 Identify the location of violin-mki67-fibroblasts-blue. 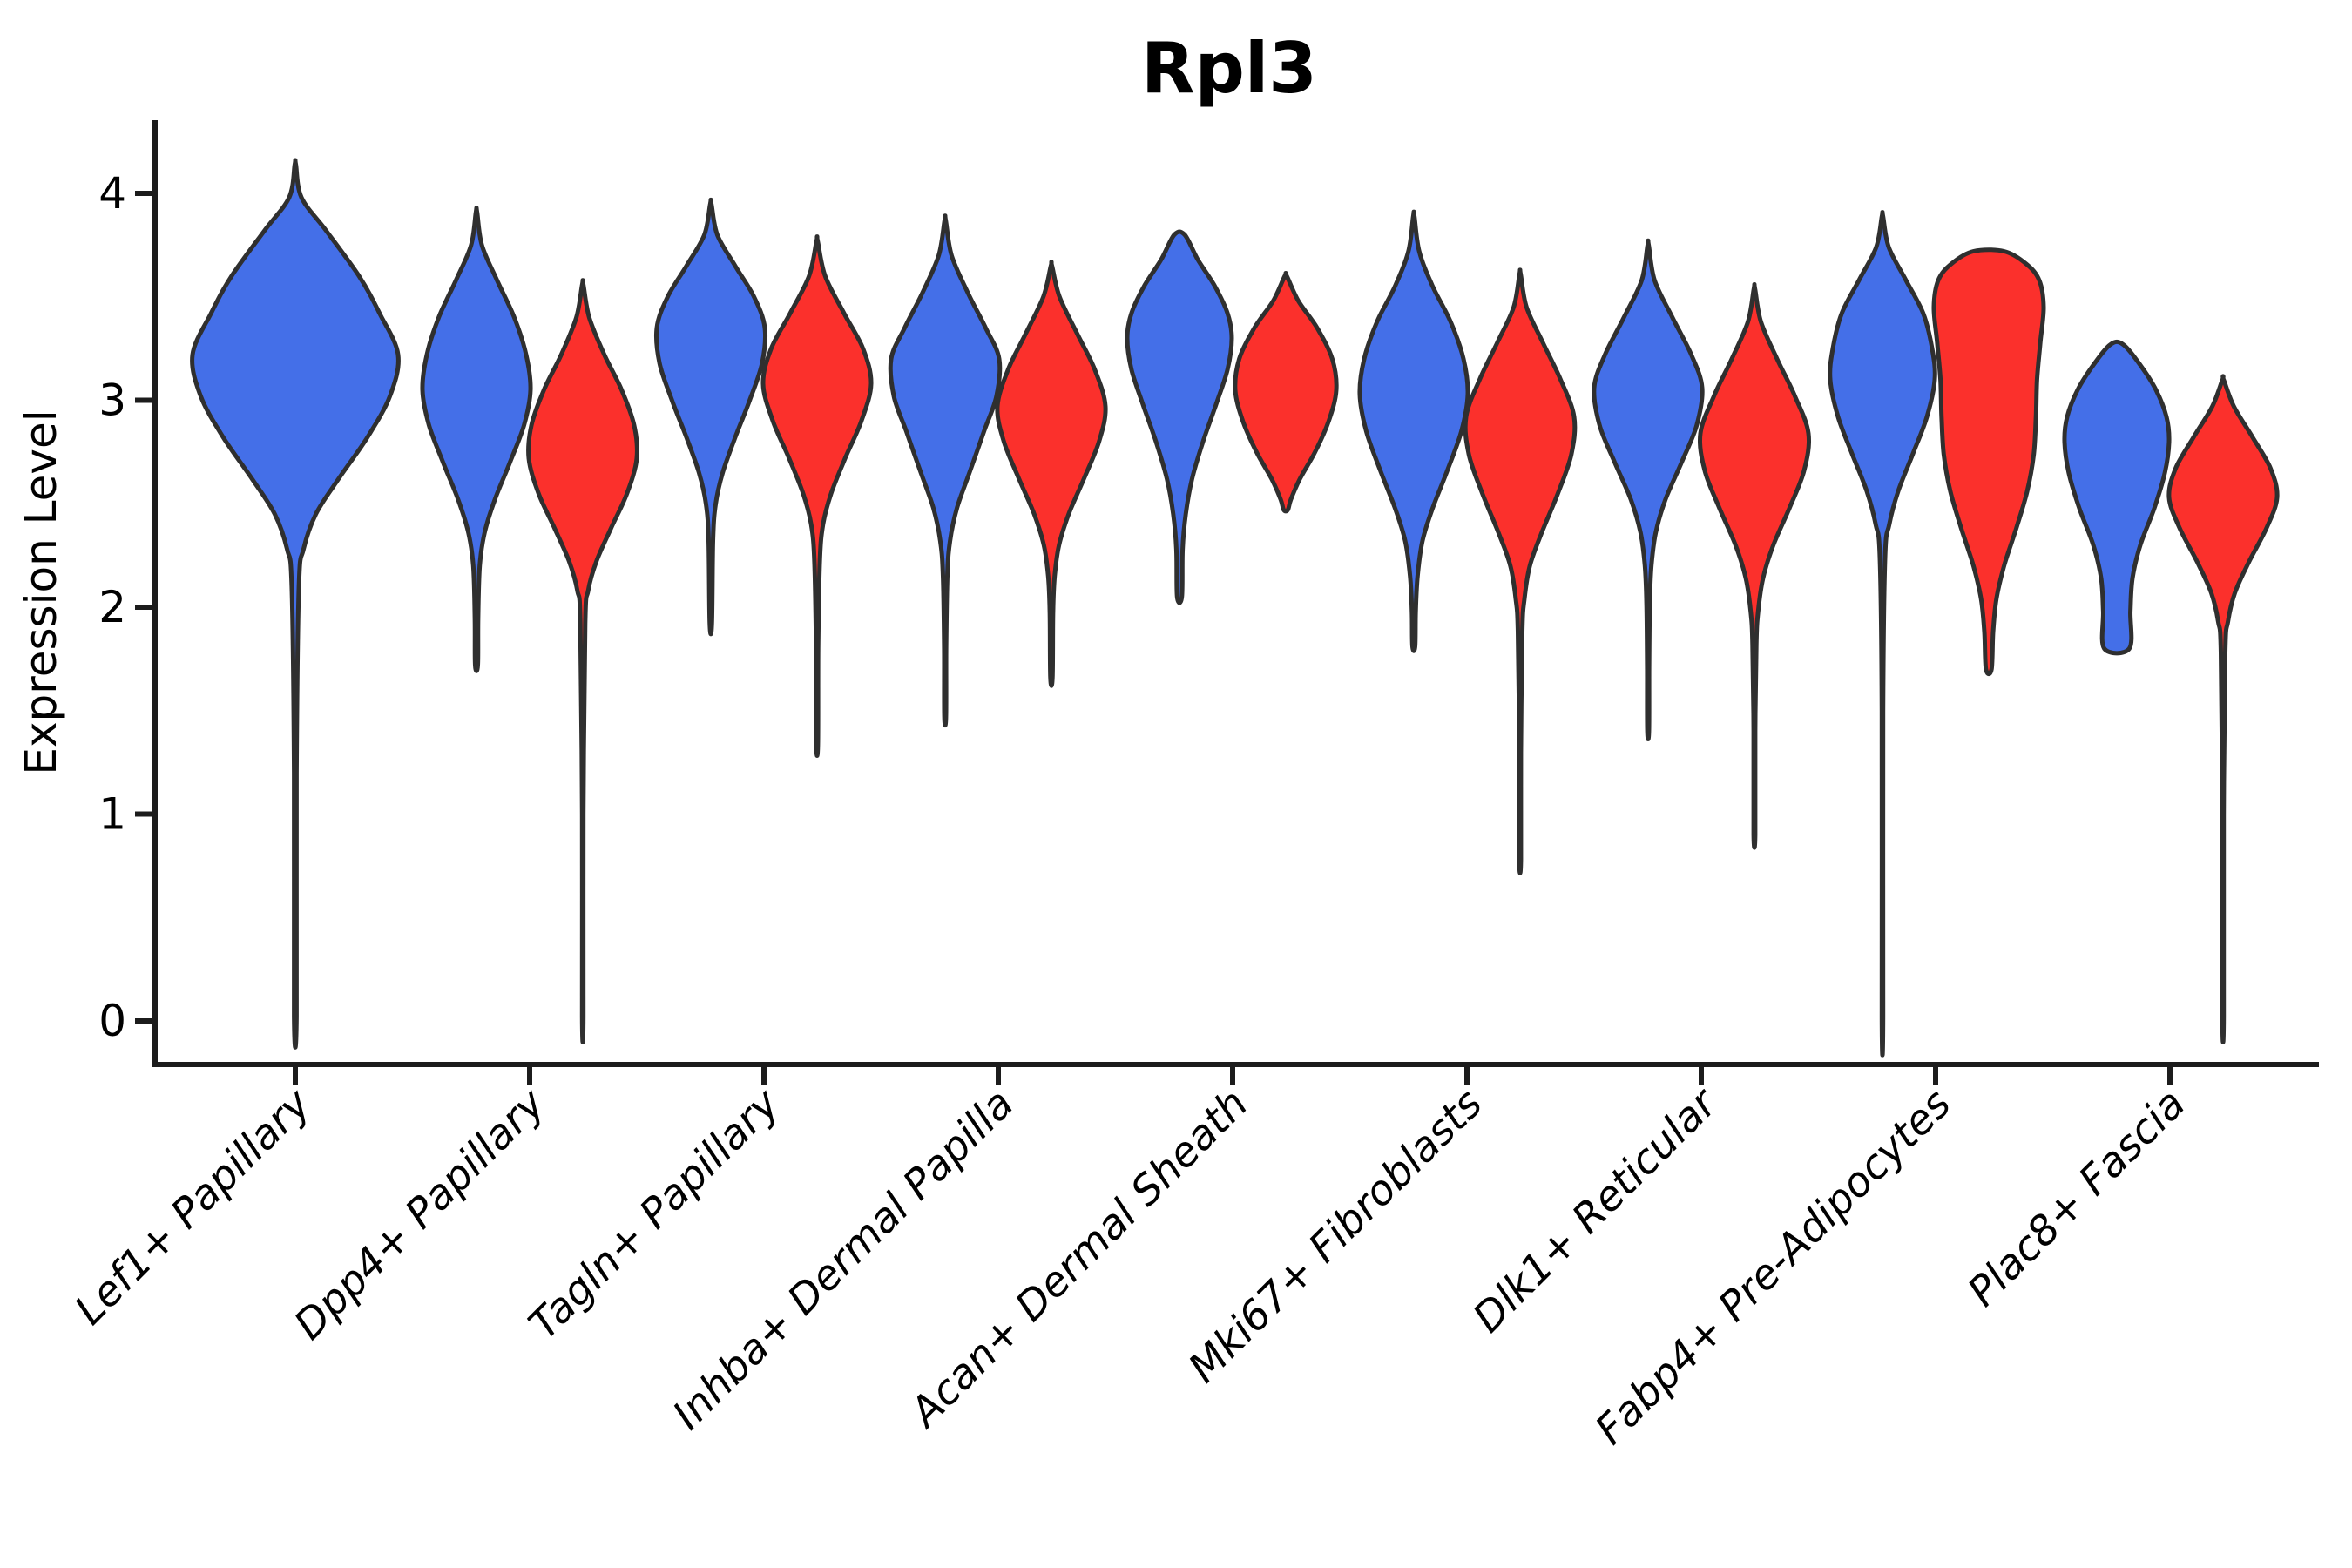
(1413, 431).